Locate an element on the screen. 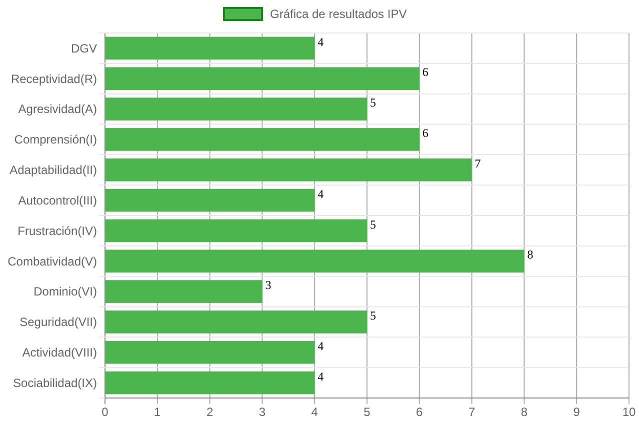  x-tick-label: 2 is located at coordinates (210, 412).